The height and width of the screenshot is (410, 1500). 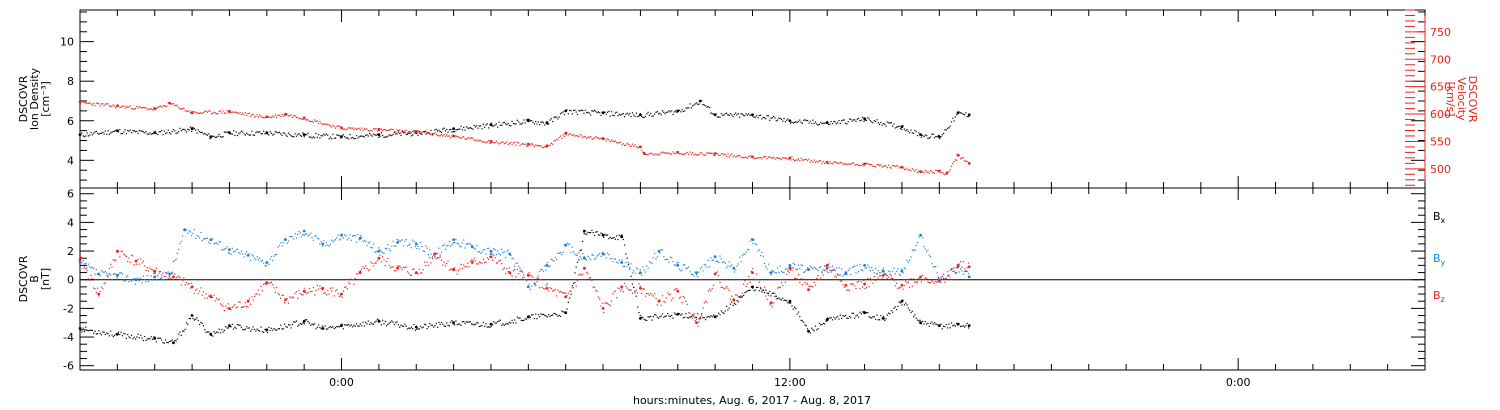 What do you see at coordinates (969, 325) in the screenshot?
I see `bx-series-point` at bounding box center [969, 325].